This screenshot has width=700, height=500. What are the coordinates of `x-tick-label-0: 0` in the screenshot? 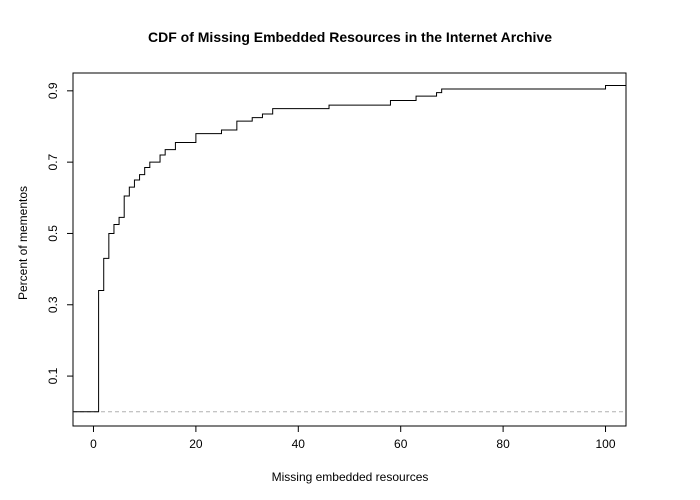 It's located at (93, 444).